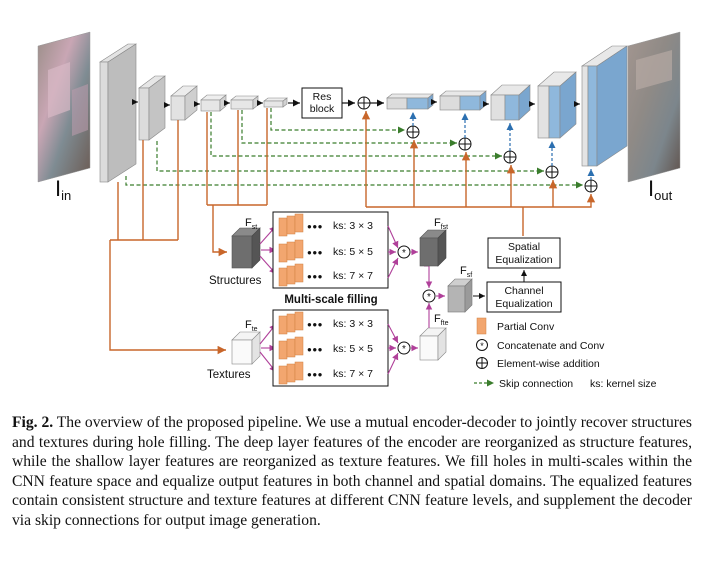 The width and height of the screenshot is (701, 569). I want to click on elementwise-add-d4, so click(552, 172).